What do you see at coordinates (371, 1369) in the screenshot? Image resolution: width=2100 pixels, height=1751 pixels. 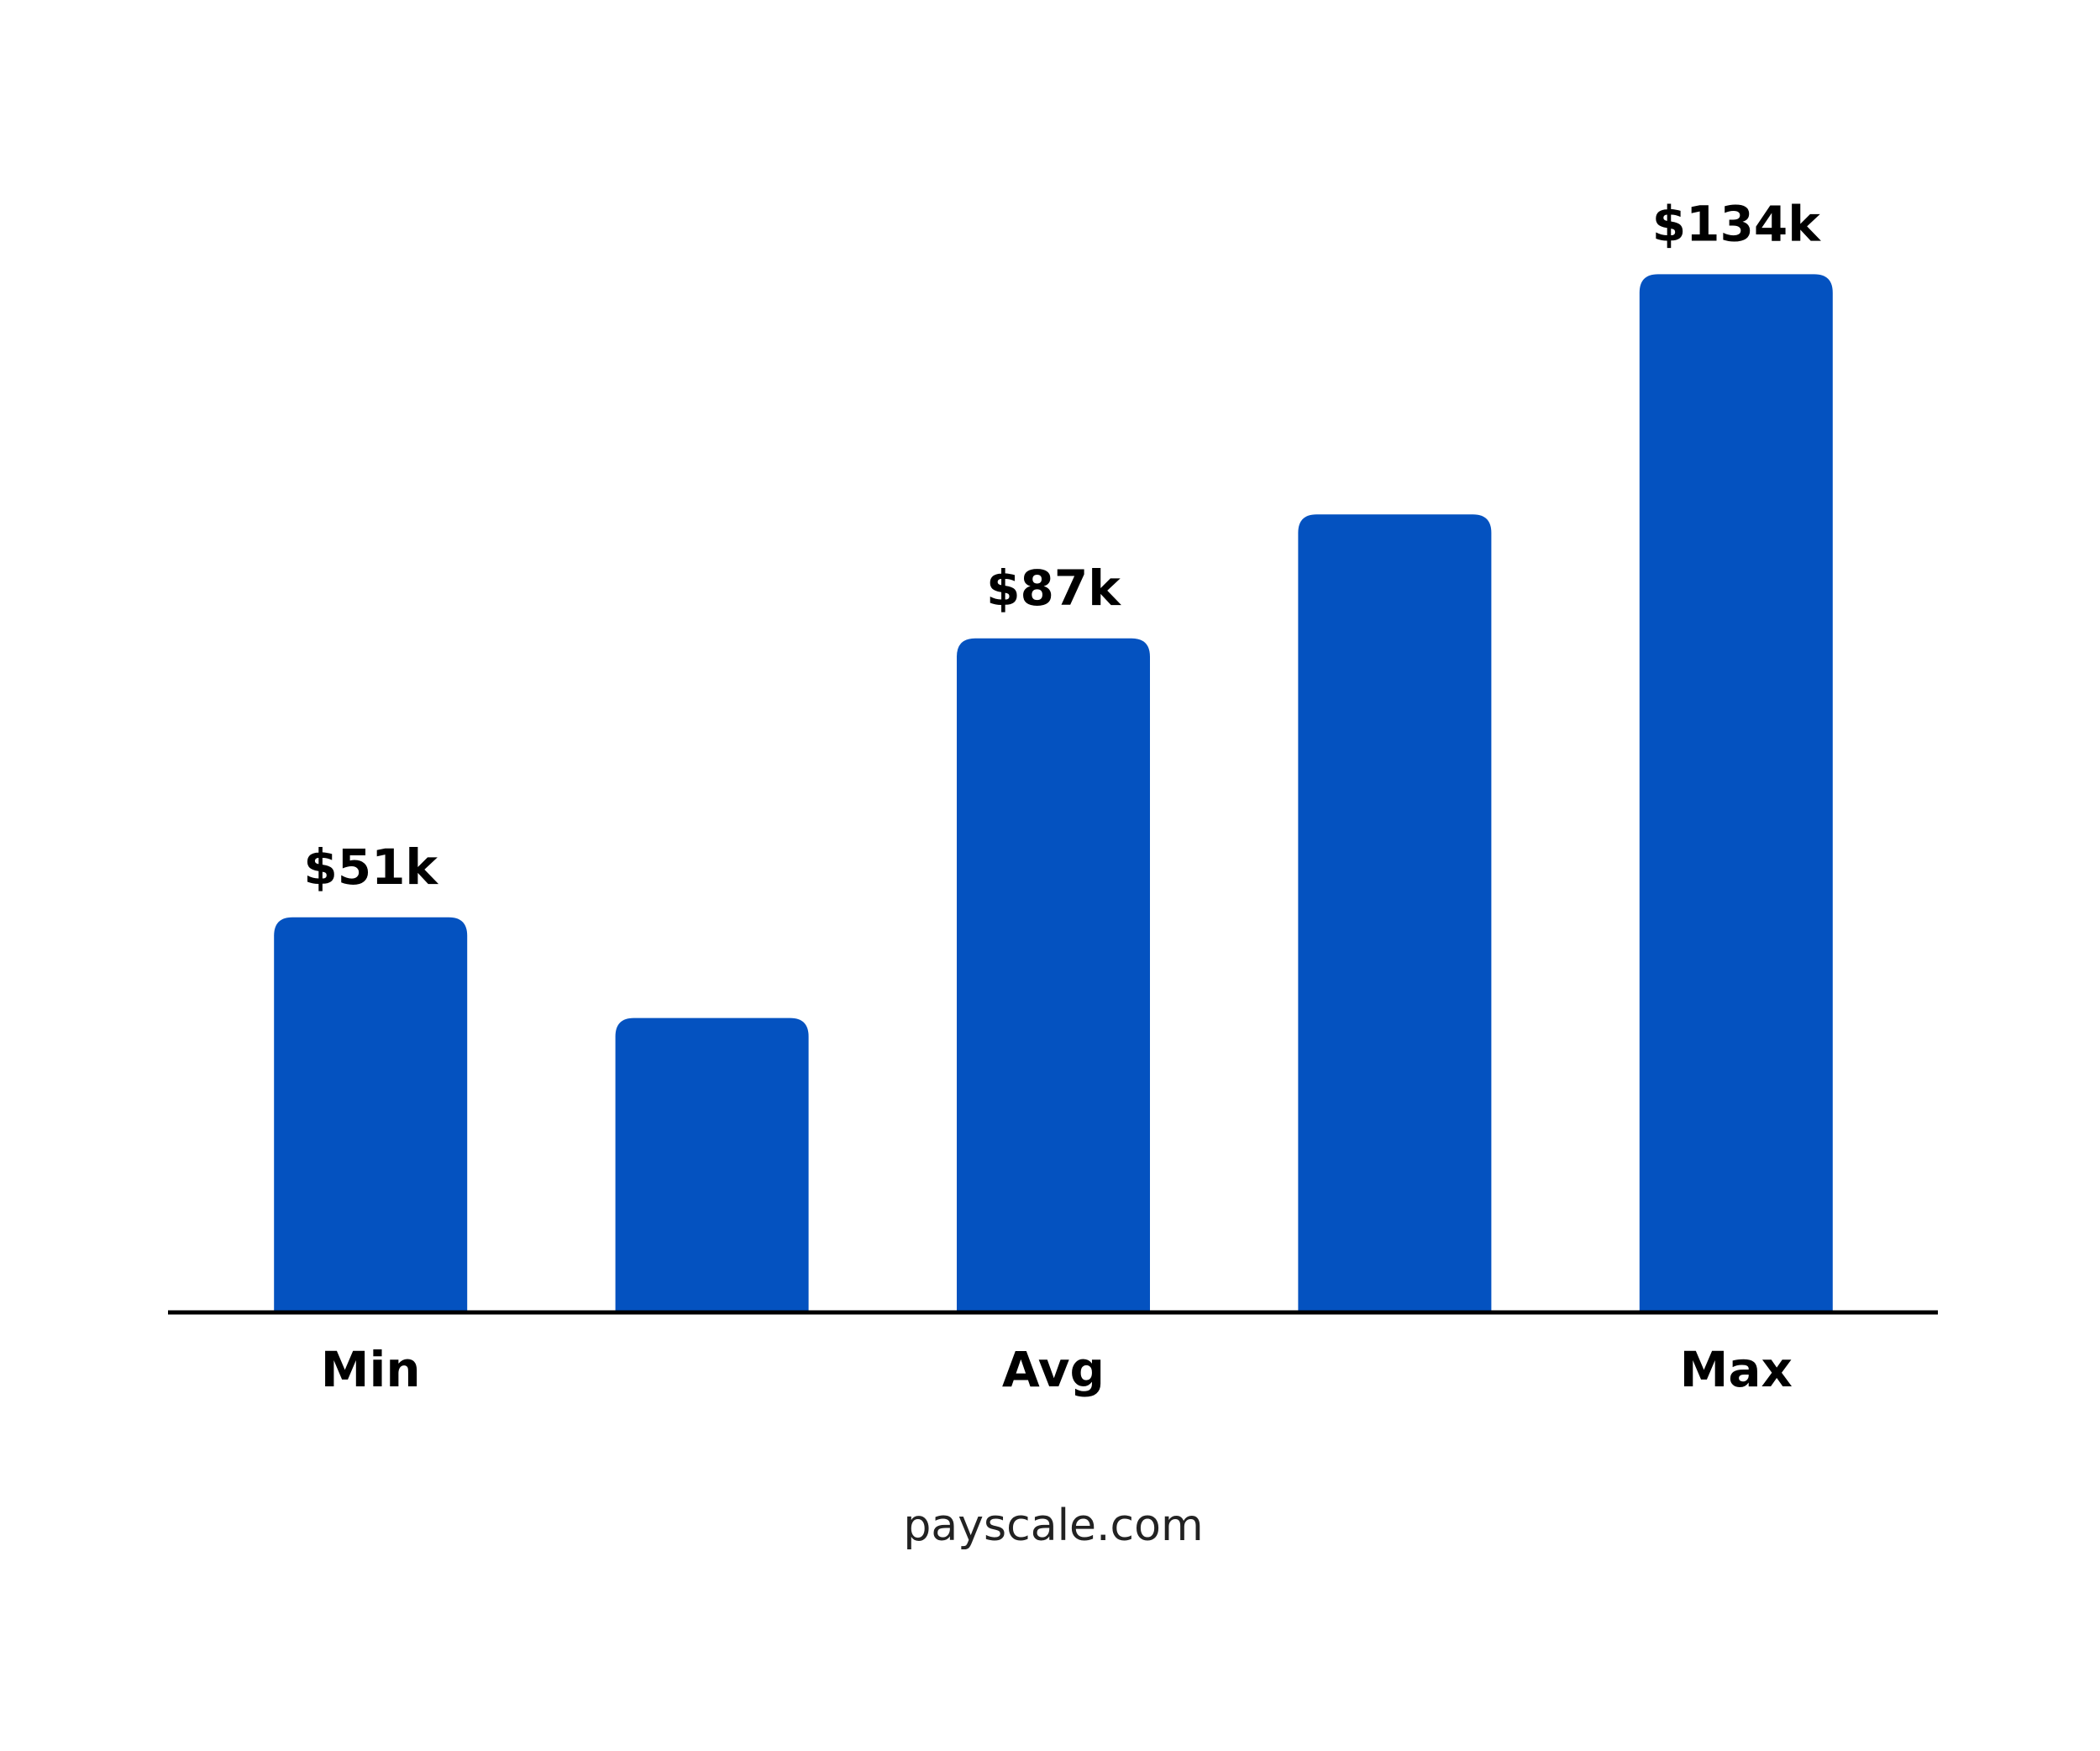 I see `x-tick-label: Min` at bounding box center [371, 1369].